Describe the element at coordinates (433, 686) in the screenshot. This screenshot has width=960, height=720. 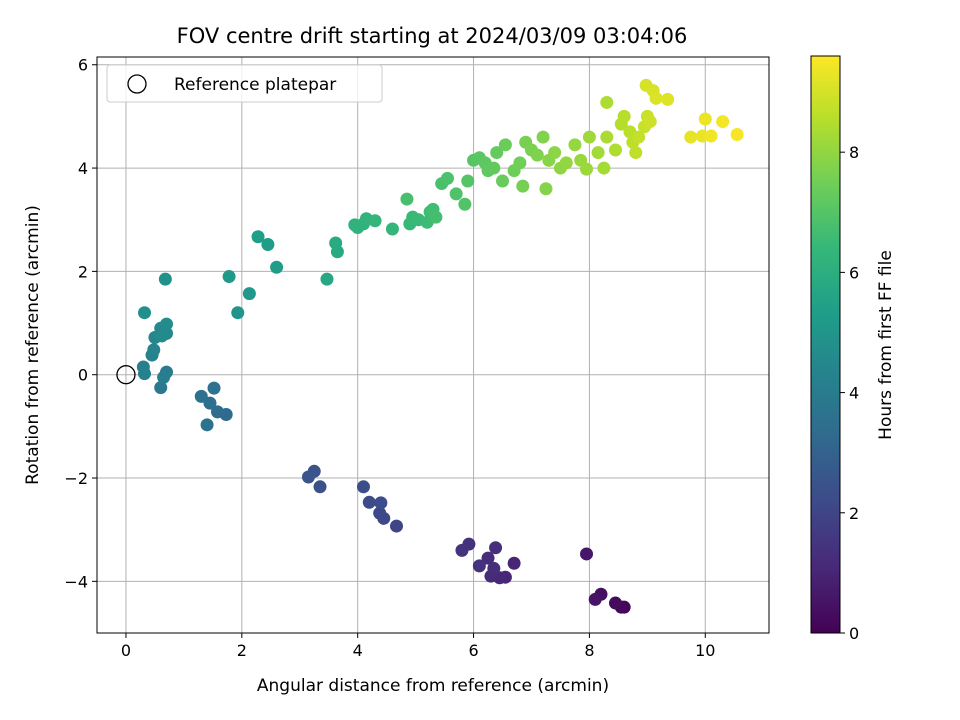
I see `x-axis-title: Angular distance from reference (arcmin)` at that location.